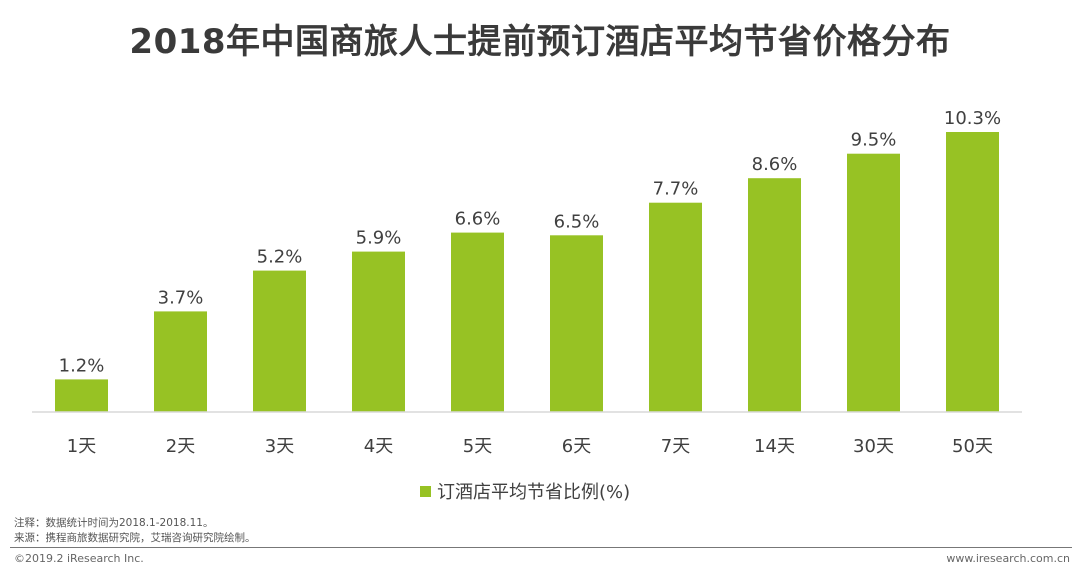 This screenshot has width=1080, height=575. Describe the element at coordinates (530, 446) in the screenshot. I see `x-tick-labels-group: 1天 2天 3天 4天 5天 6天 7天 14天 30天 50天` at that location.